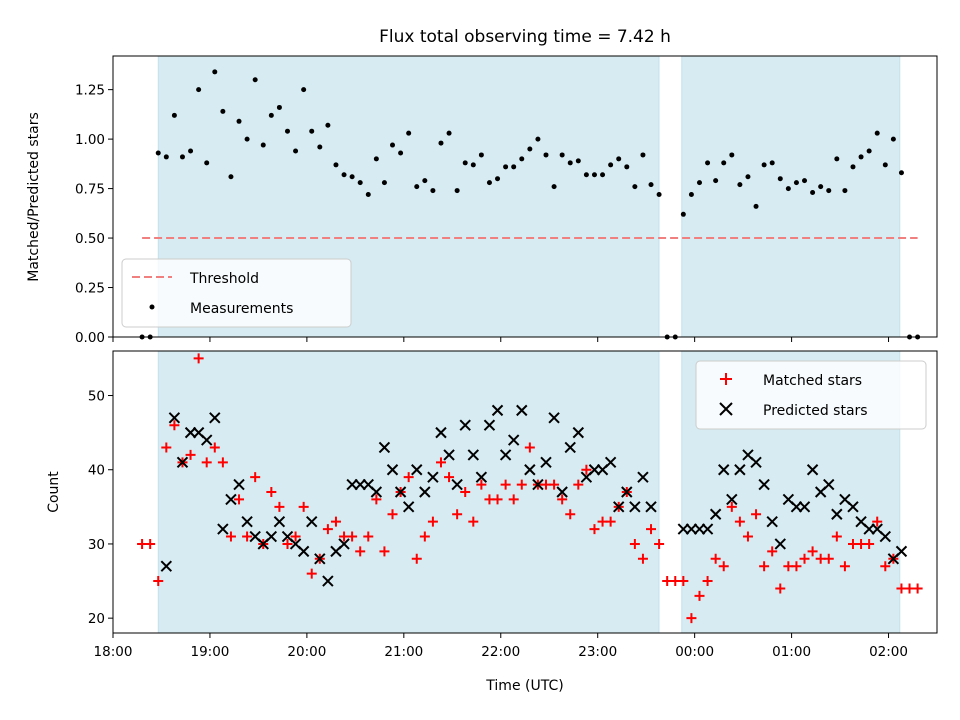 This screenshot has width=960, height=720. What do you see at coordinates (726, 379) in the screenshot?
I see `legend-matched-swatch` at bounding box center [726, 379].